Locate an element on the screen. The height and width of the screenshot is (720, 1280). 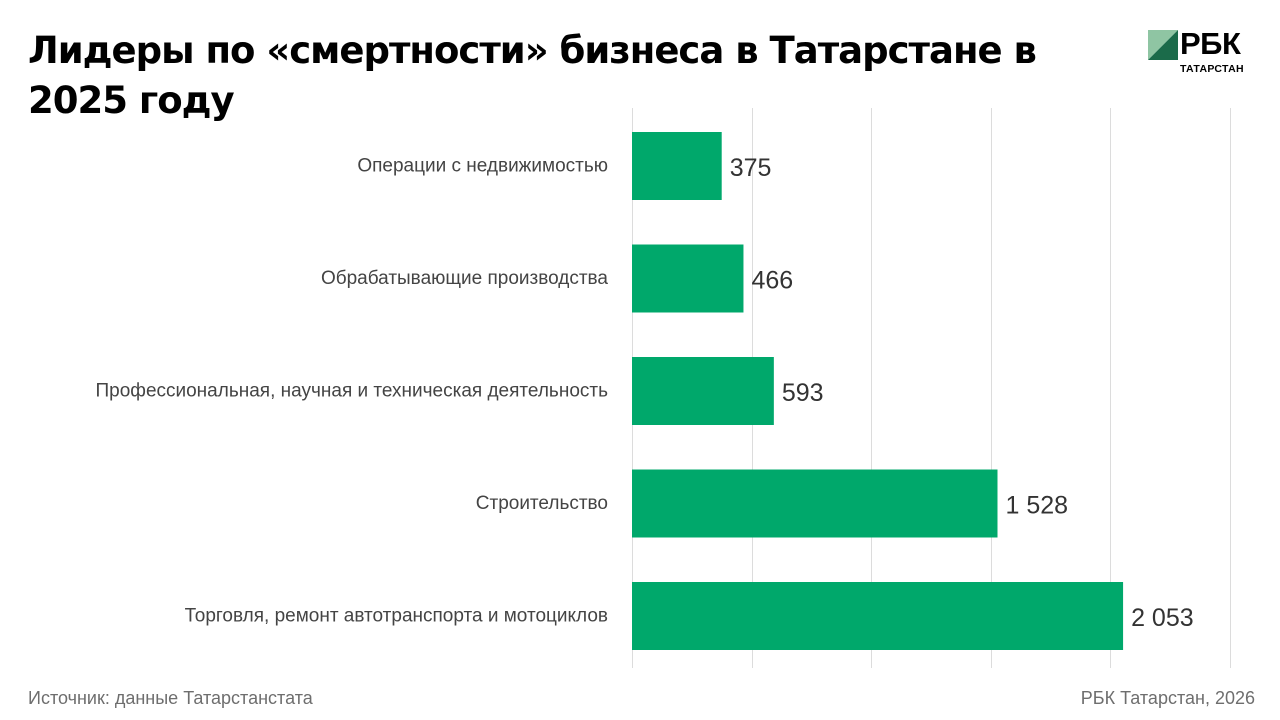
category-label: Строительство is located at coordinates (542, 503).